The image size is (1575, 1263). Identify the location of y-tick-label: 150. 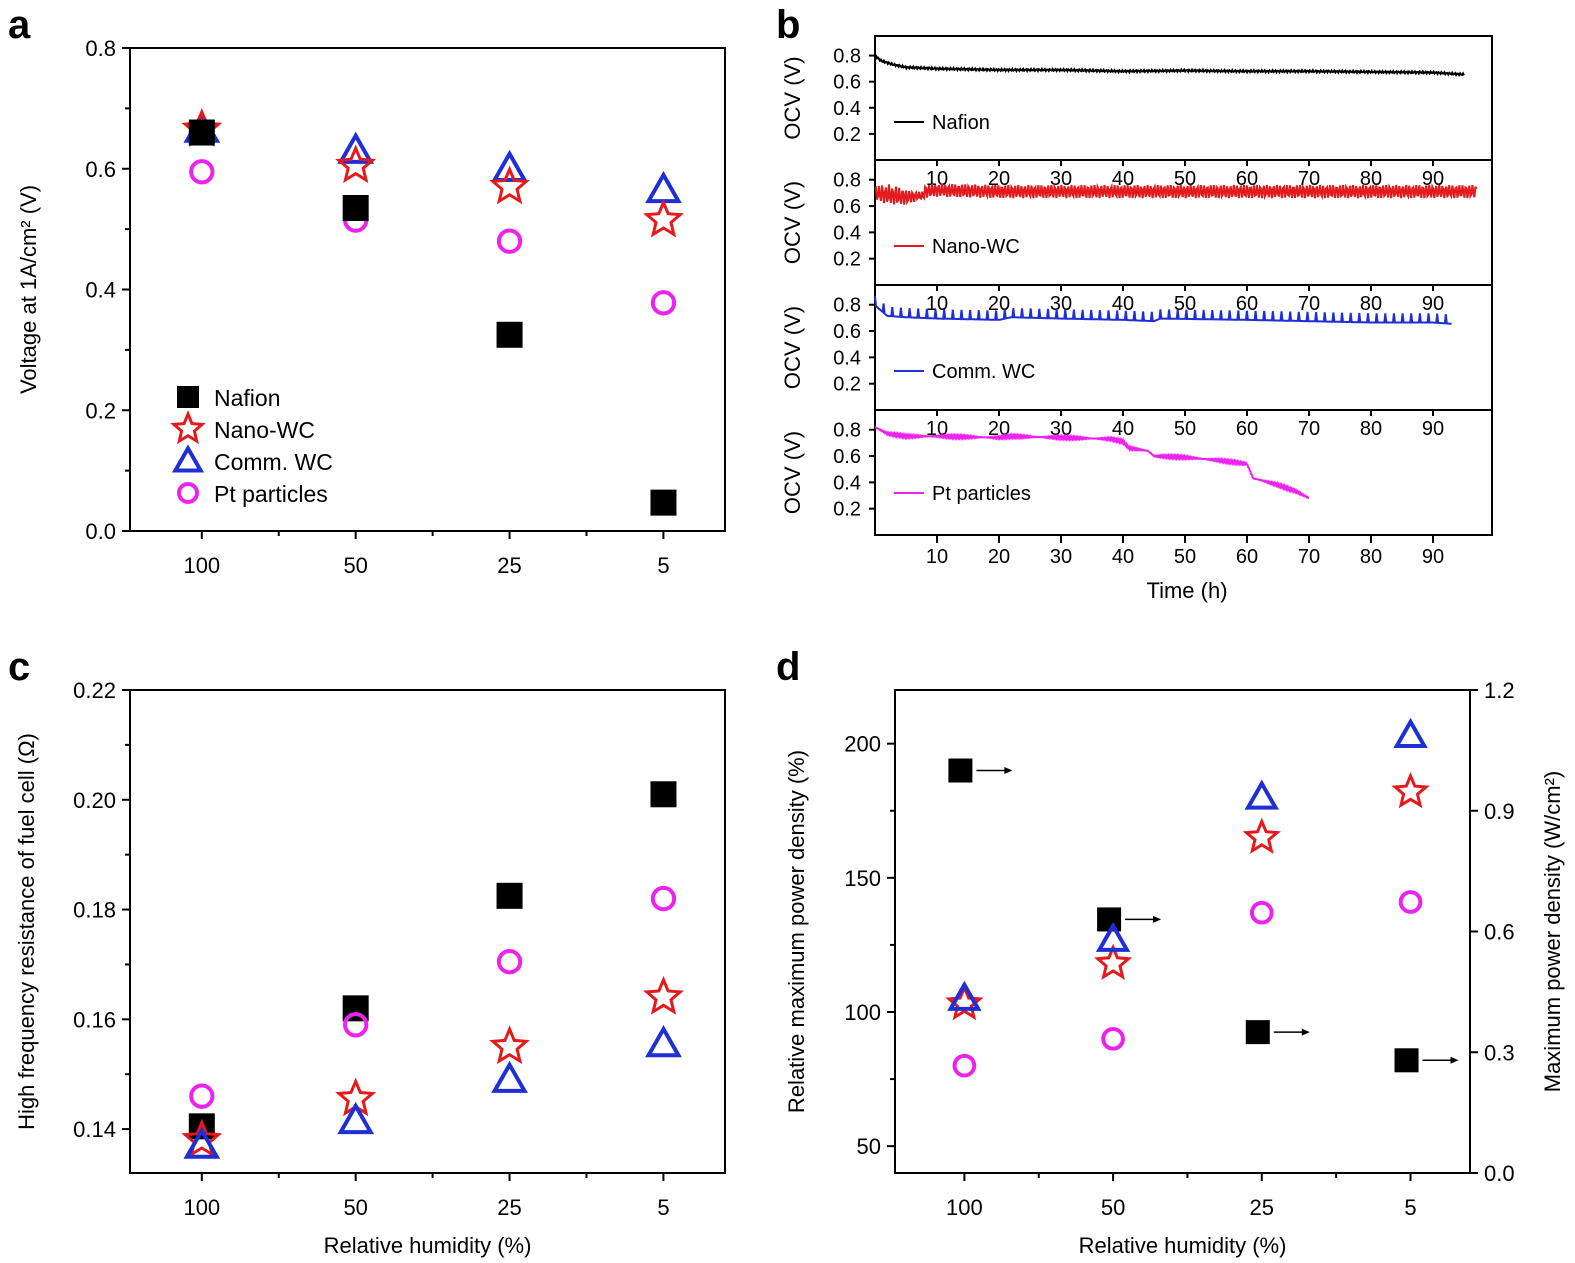
(862, 878).